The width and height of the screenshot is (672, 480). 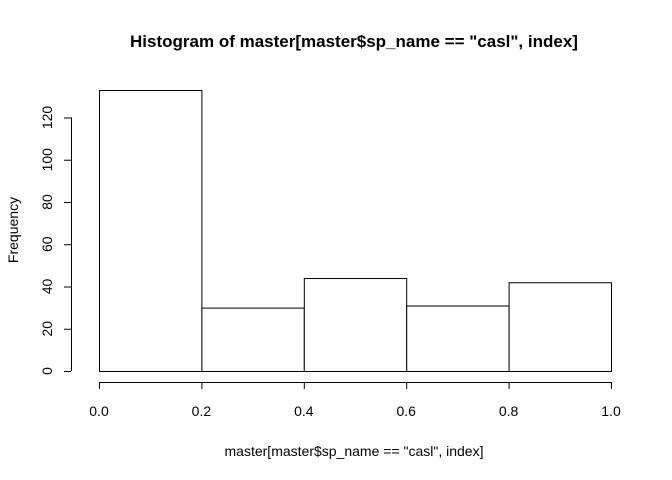 I want to click on x-axis: 0.0 0.2 0.4 0.6 0.8 1.0, so click(x=355, y=400).